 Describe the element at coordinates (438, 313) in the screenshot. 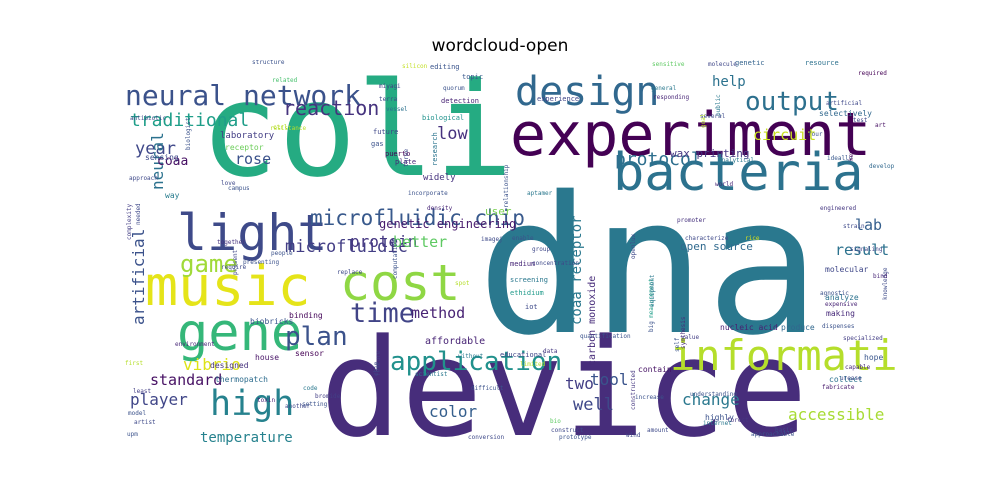

I see `word-method: method` at that location.